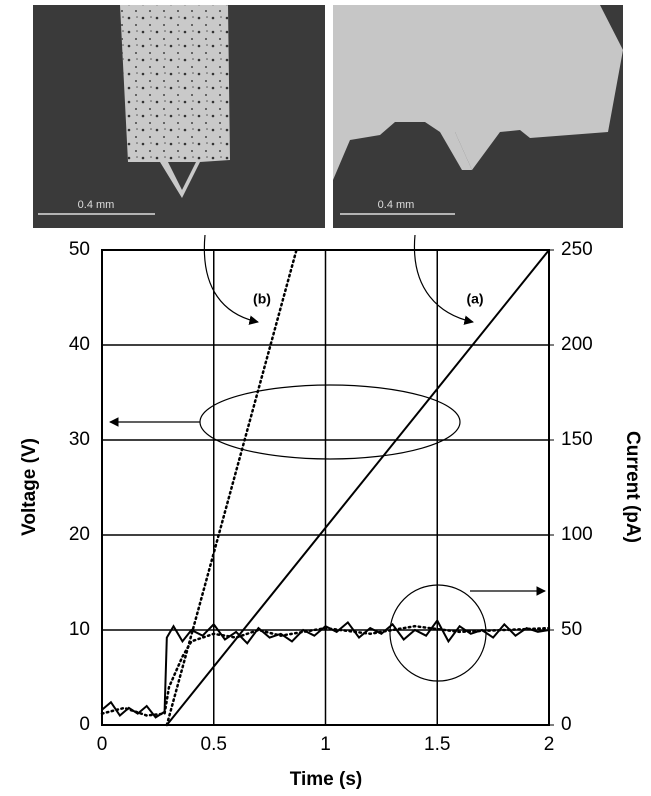  Describe the element at coordinates (84, 724) in the screenshot. I see `y-tick-label: 0` at that location.